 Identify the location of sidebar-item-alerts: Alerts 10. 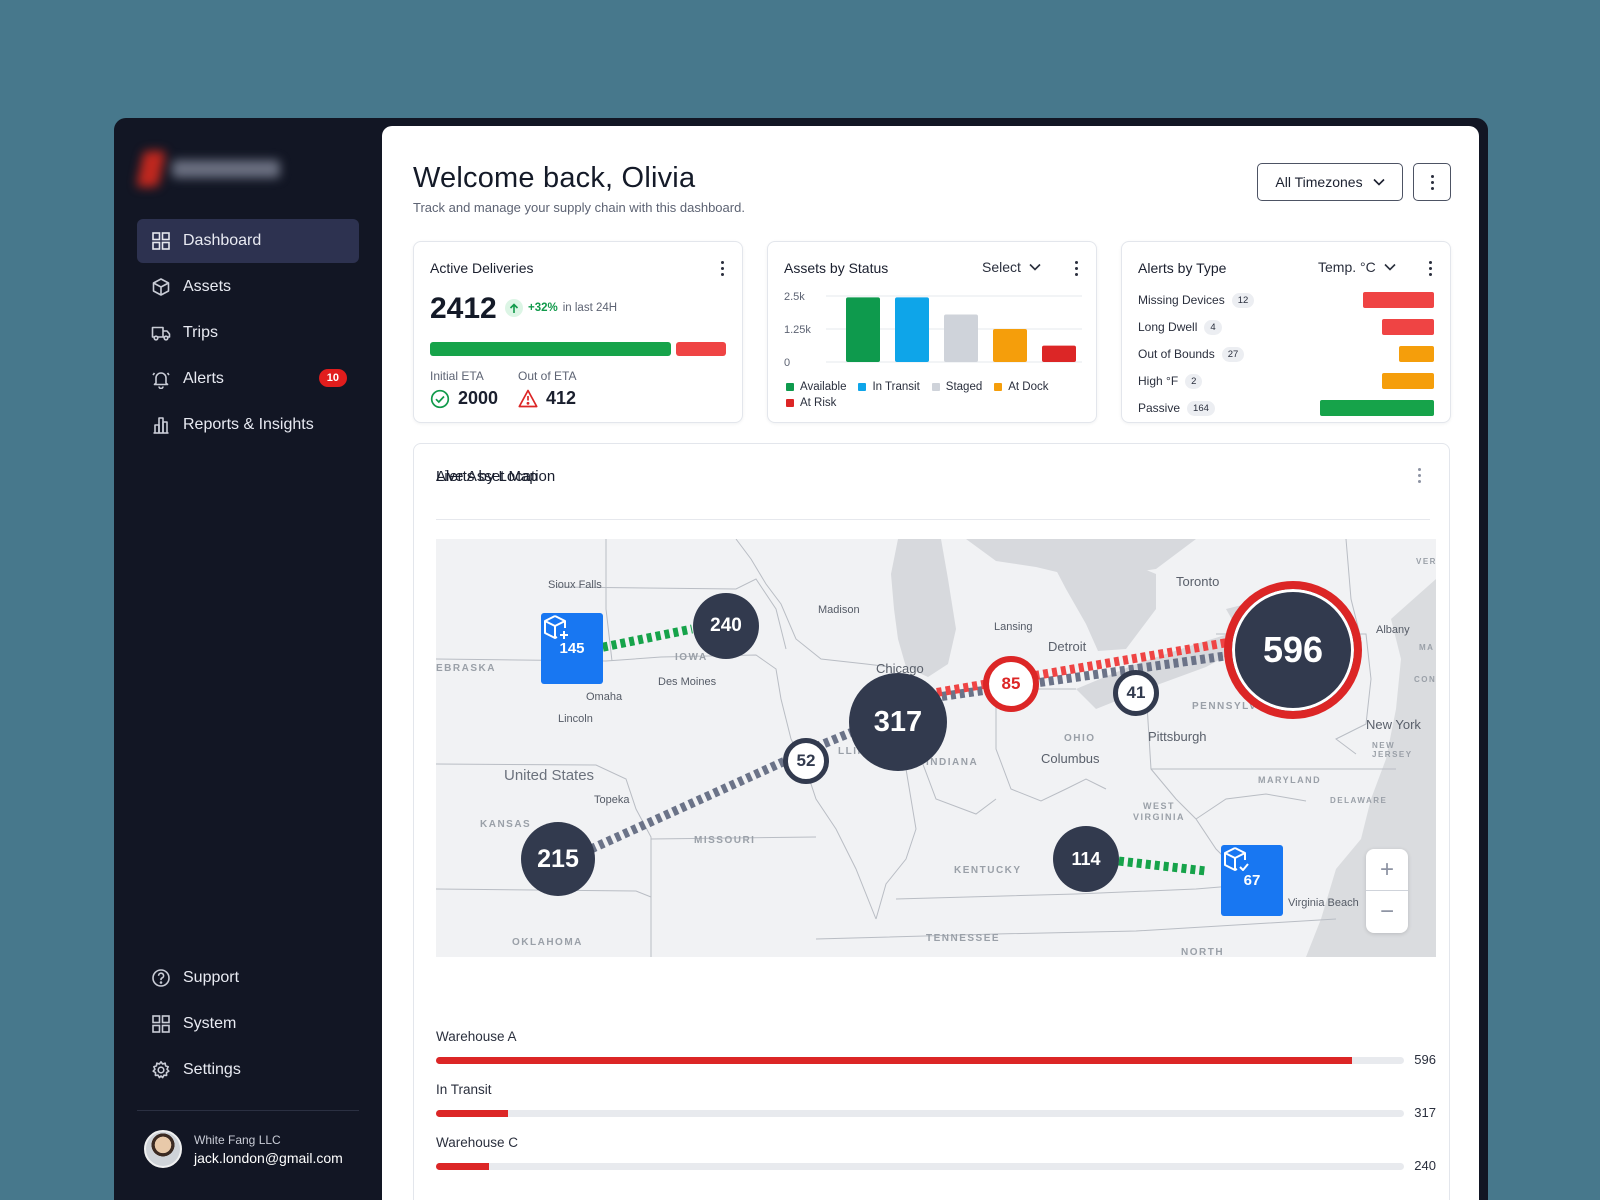
(248, 379).